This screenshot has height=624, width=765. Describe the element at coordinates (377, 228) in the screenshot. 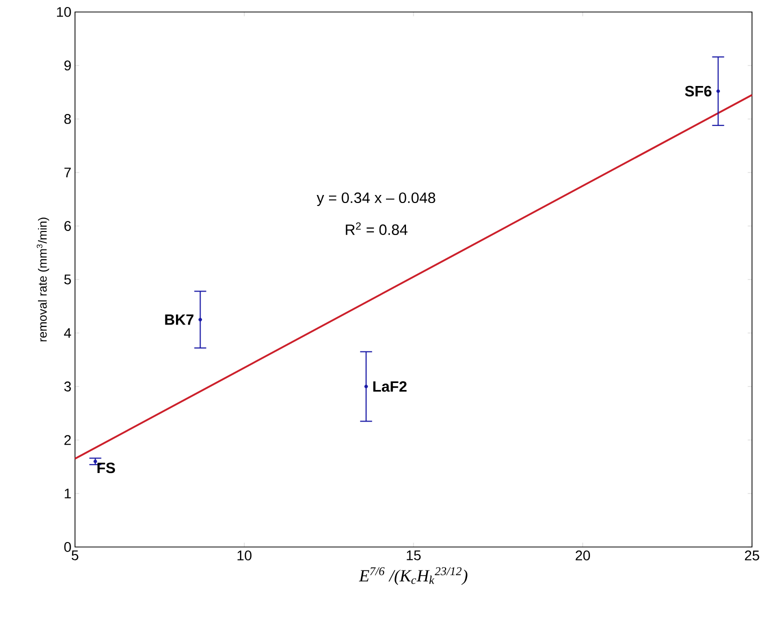

I see `annotation: R$^{2}$ = 0.84` at that location.